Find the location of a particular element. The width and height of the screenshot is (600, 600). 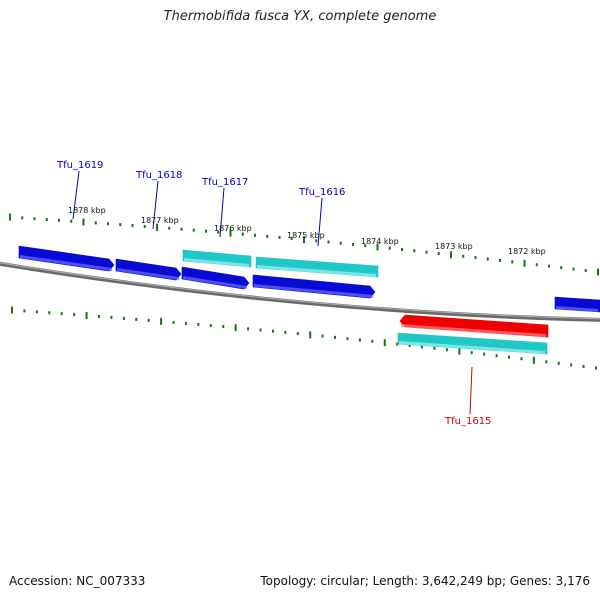

genome-backbone-highlight is located at coordinates (300, 291).